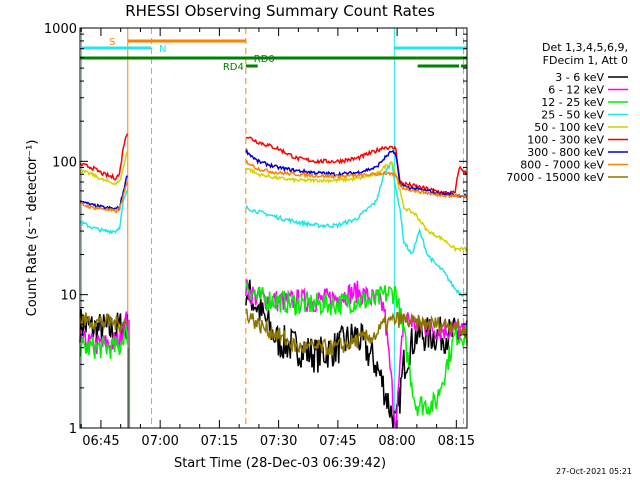  What do you see at coordinates (569, 127) in the screenshot?
I see `legend-entry-label: 50 - 100 keV` at bounding box center [569, 127].